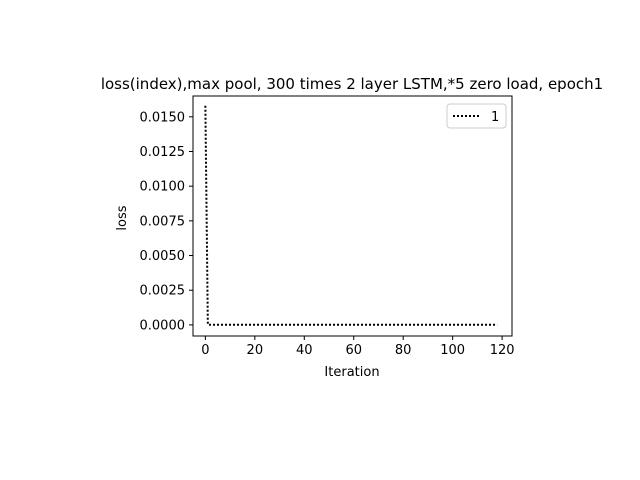  Describe the element at coordinates (205, 350) in the screenshot. I see `x-tick-label: 0` at that location.